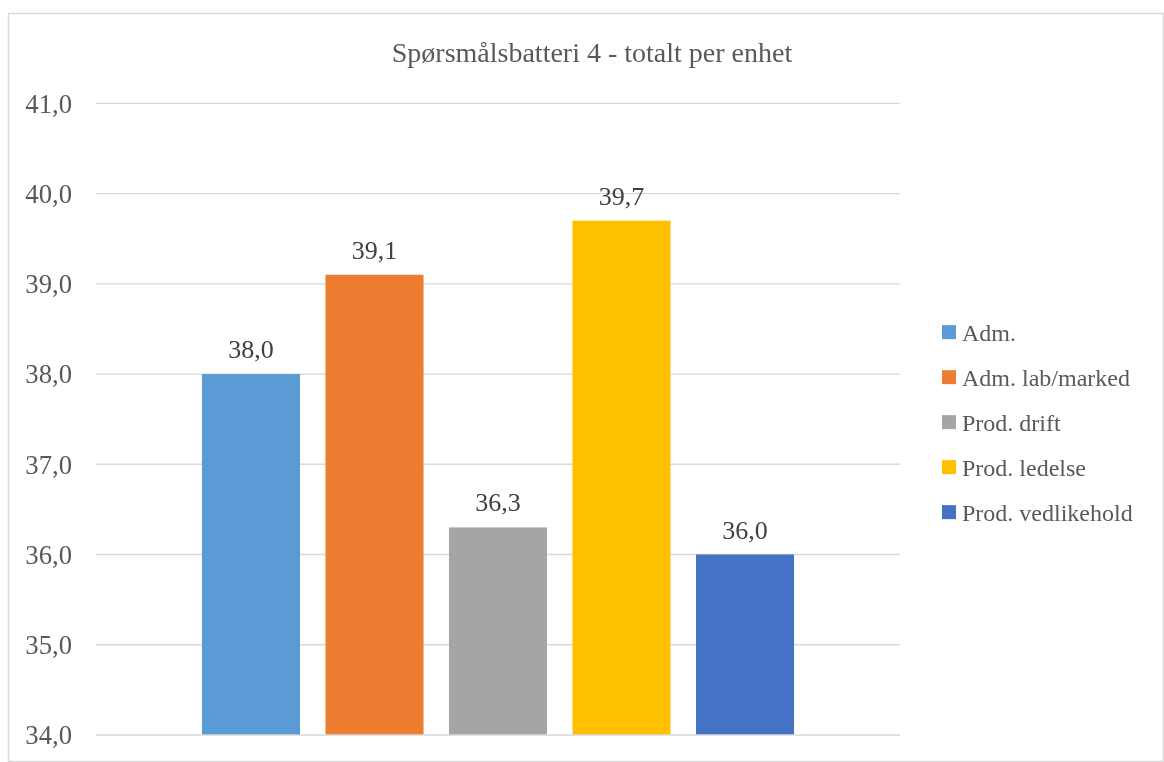 Image resolution: width=1164 pixels, height=762 pixels. What do you see at coordinates (374, 250) in the screenshot?
I see `data-label: 39,1` at bounding box center [374, 250].